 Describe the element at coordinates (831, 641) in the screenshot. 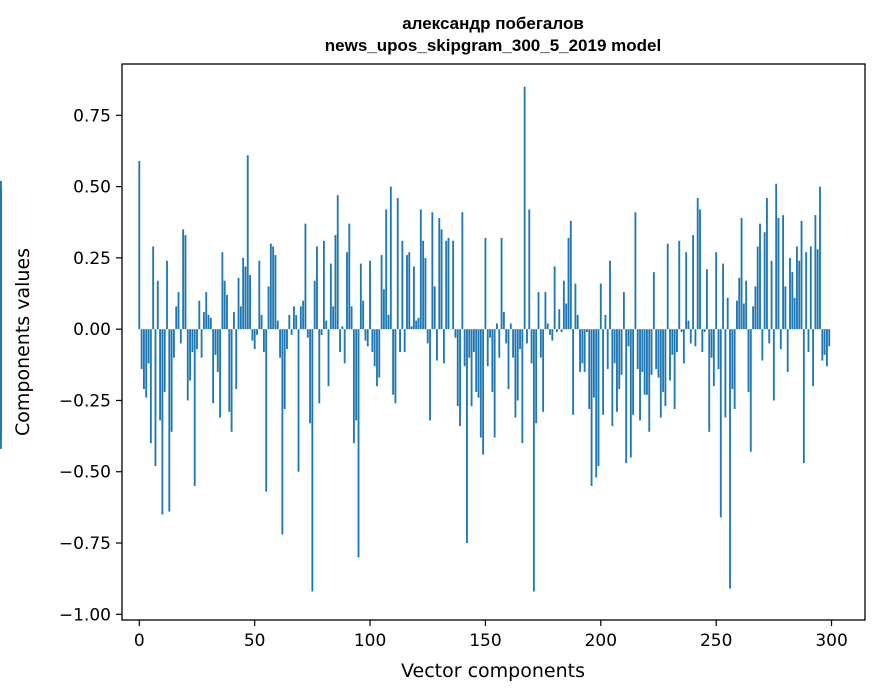

I see `x-tick-label: 300` at that location.